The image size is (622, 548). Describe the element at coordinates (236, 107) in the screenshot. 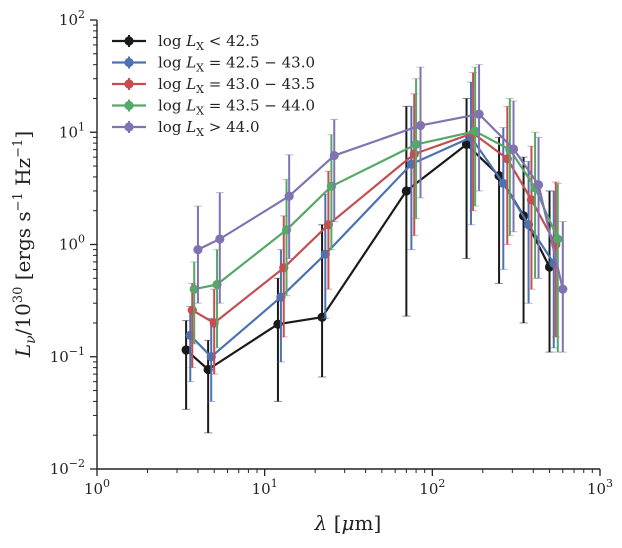

I see `legend-label: log LX = 43.5 − 44.0` at that location.